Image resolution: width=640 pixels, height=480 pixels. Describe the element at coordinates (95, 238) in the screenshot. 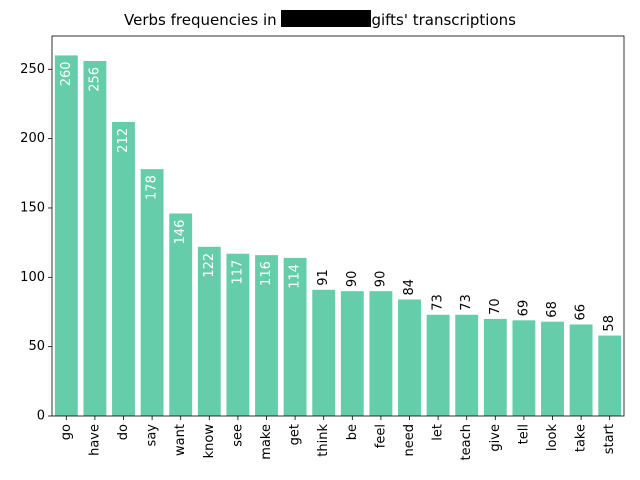

I see `bar-have` at that location.